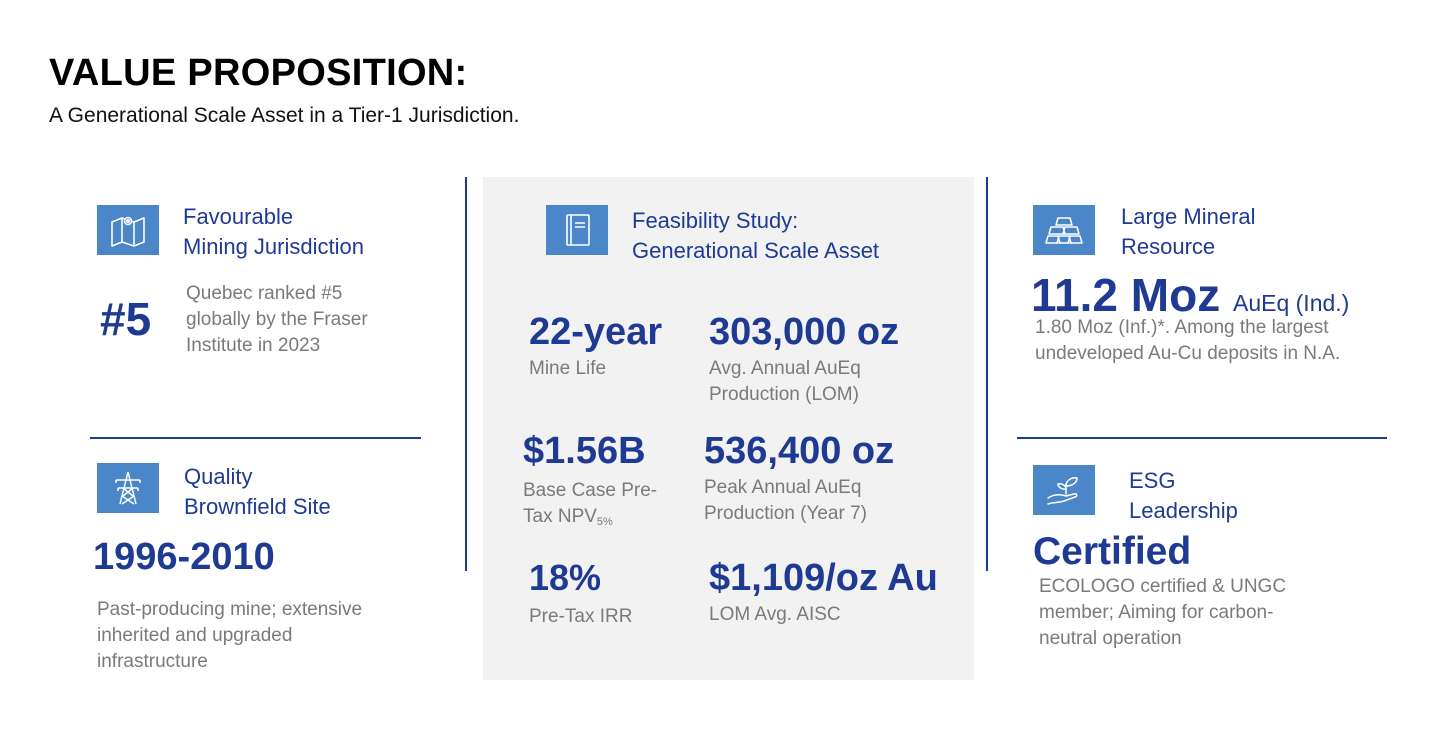 This screenshot has height=740, width=1456. I want to click on metric-value: 22-year, so click(596, 332).